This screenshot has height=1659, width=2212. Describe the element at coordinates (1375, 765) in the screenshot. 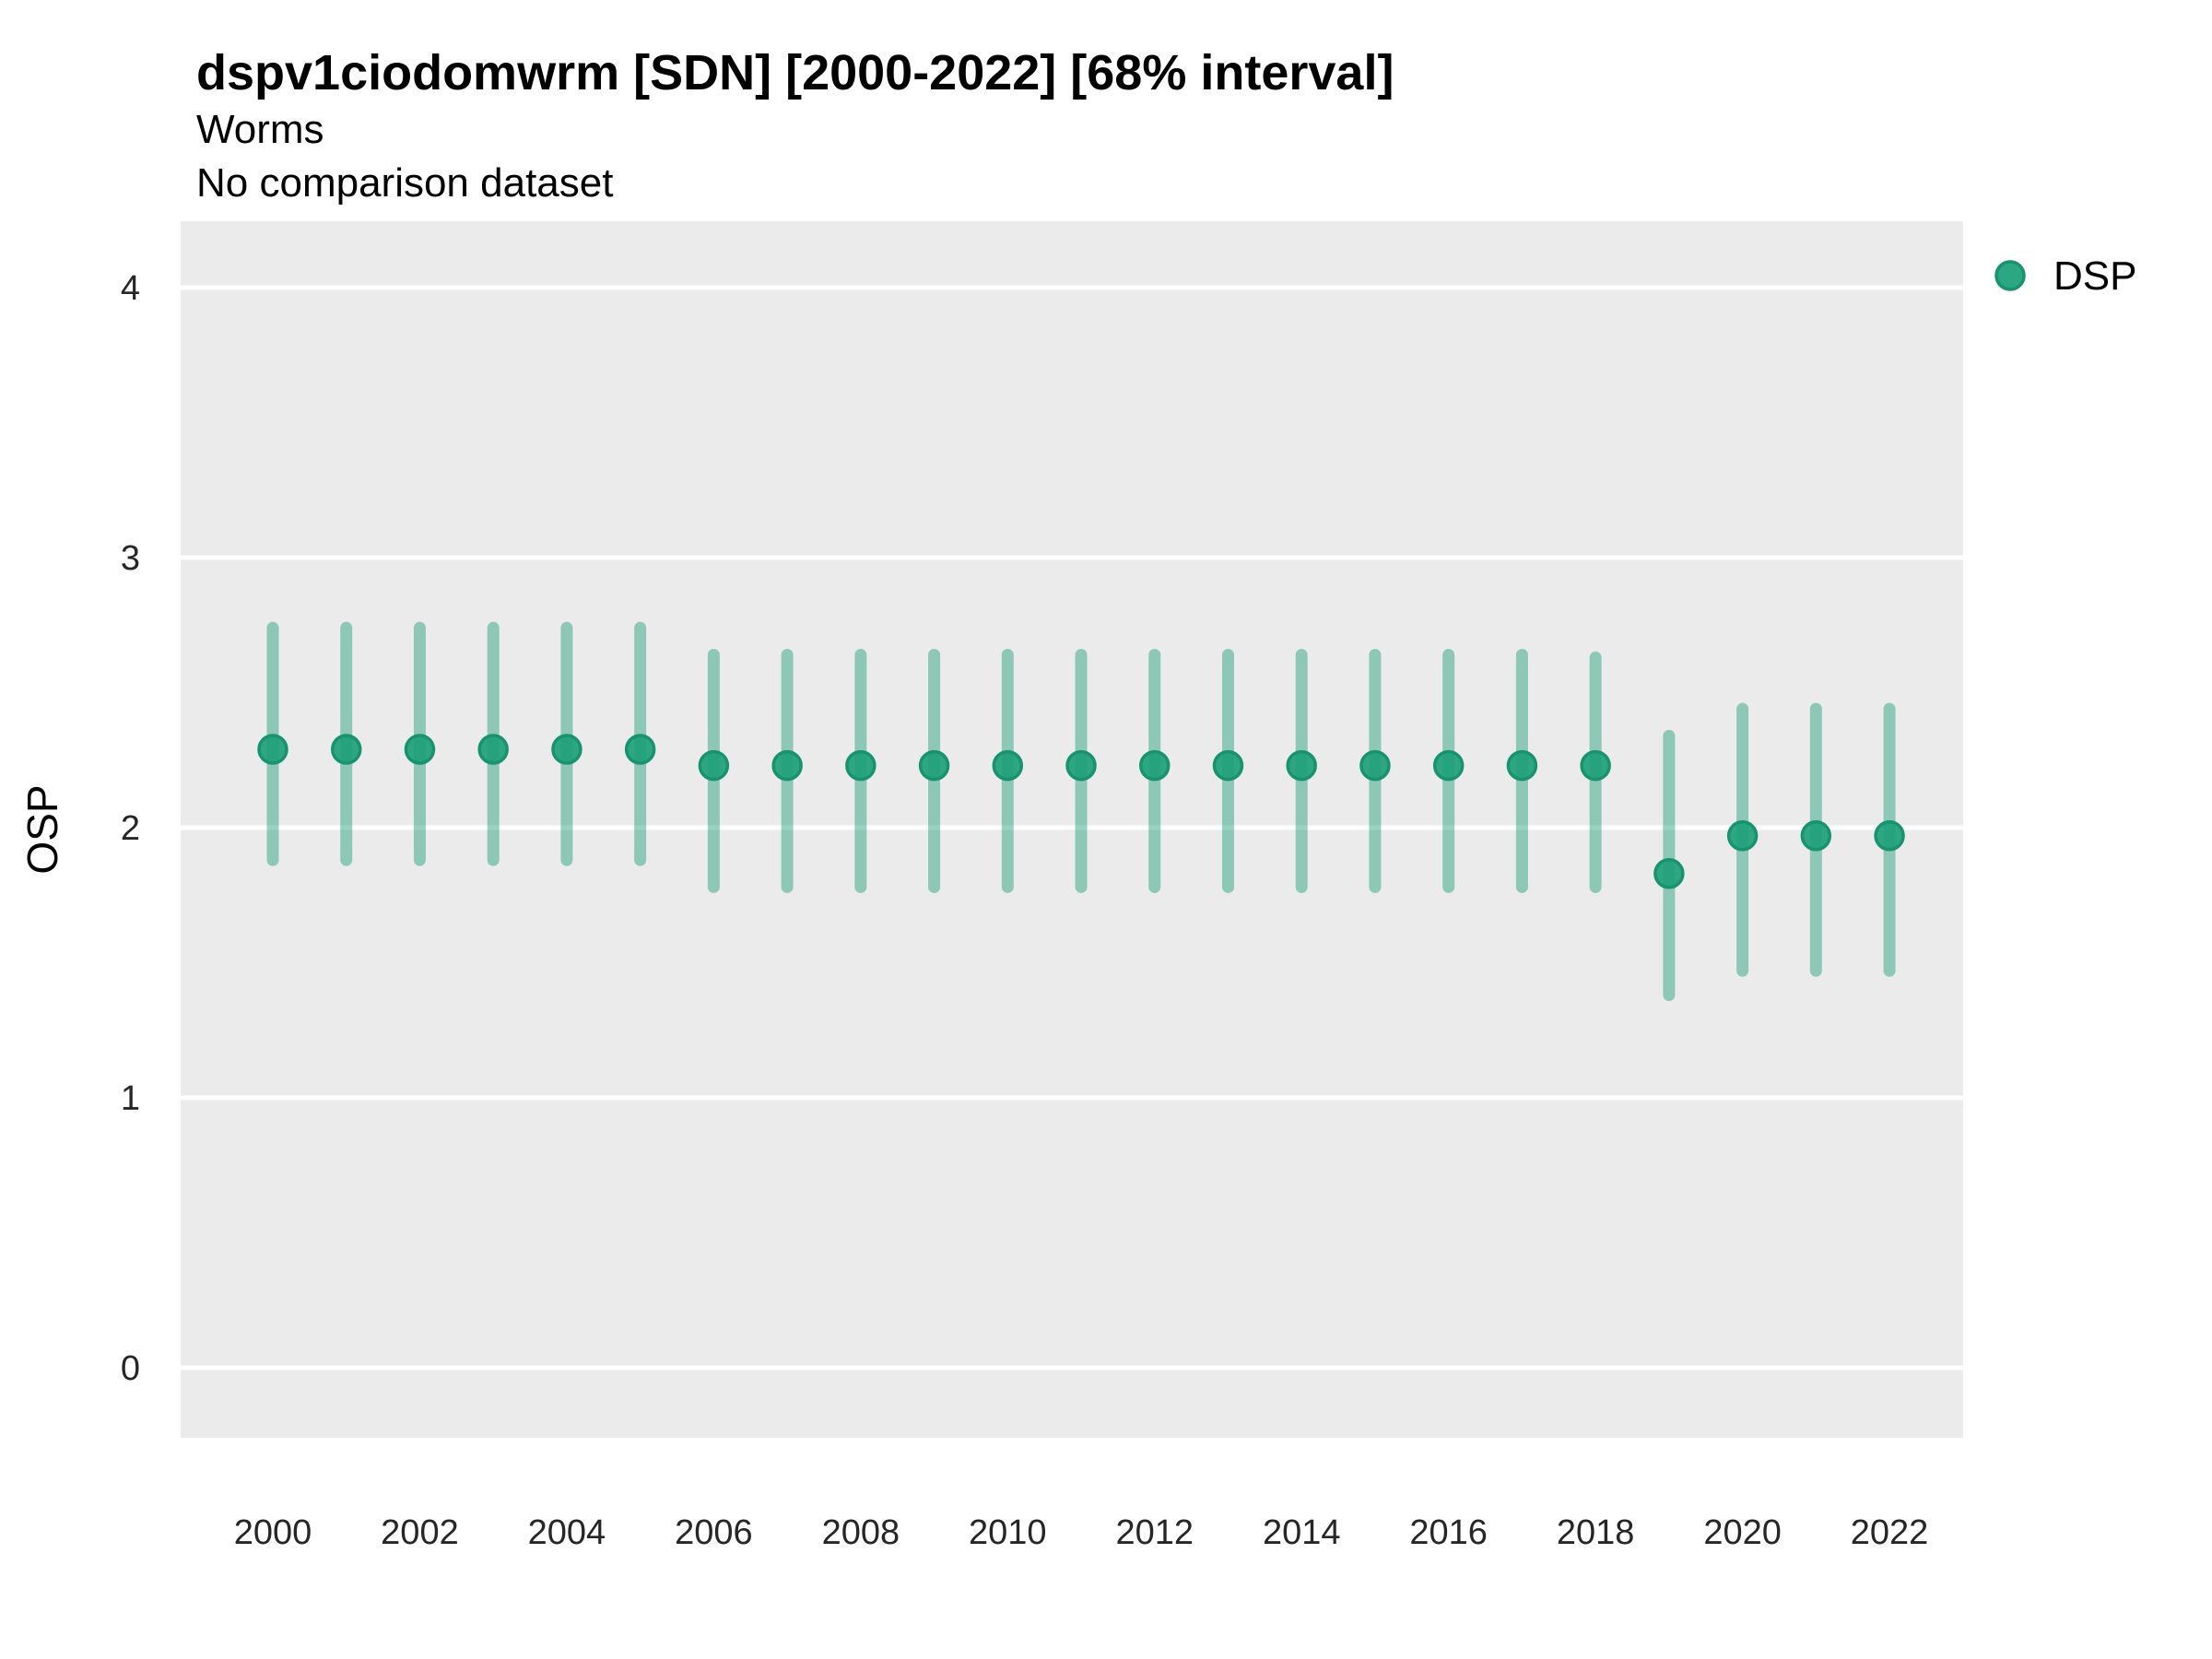

I see `data-point-2015` at that location.